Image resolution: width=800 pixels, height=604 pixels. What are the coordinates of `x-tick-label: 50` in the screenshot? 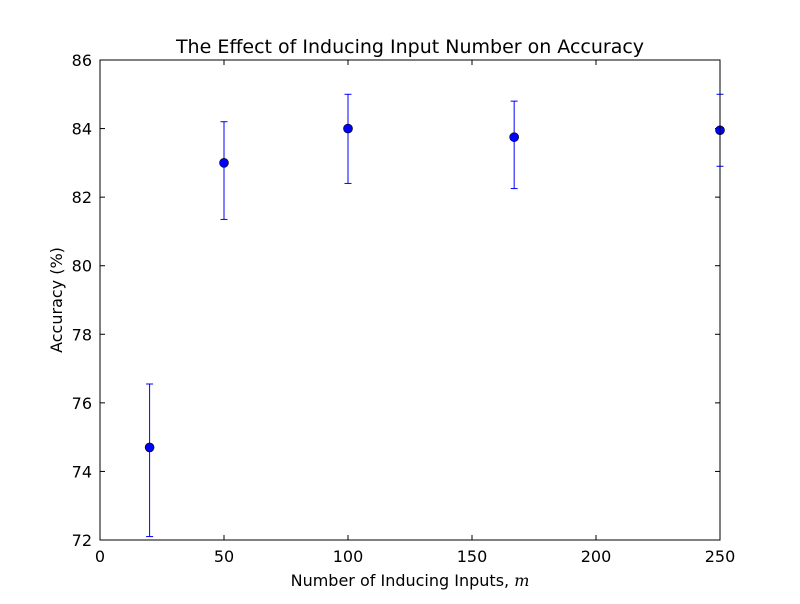 It's located at (224, 556).